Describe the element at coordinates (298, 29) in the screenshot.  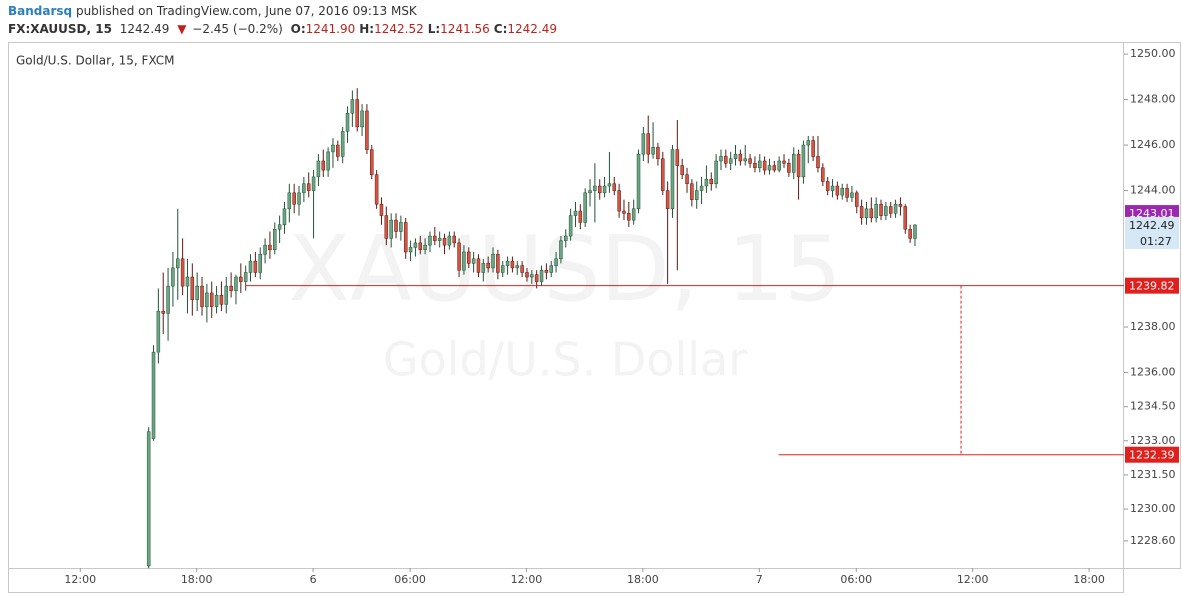
I see `ohlc-key: O:` at that location.